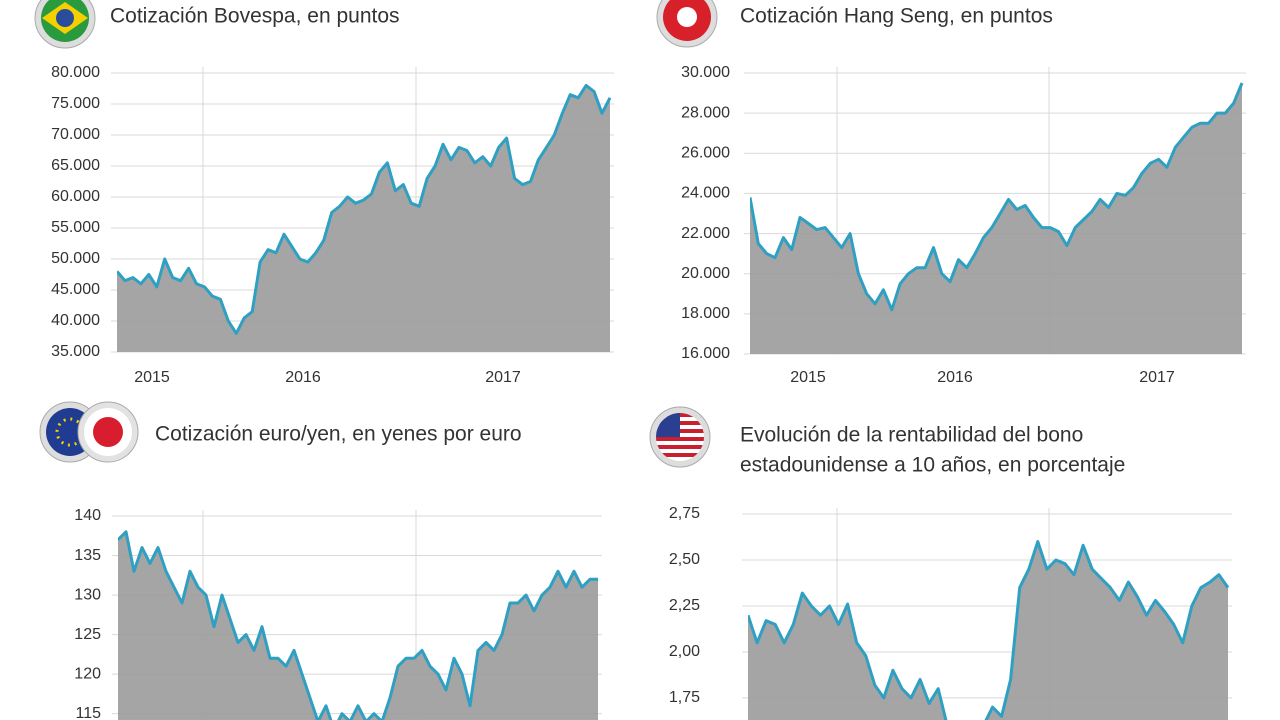 This screenshot has width=1280, height=720. Describe the element at coordinates (87, 634) in the screenshot. I see `y-tick-label: 125` at that location.